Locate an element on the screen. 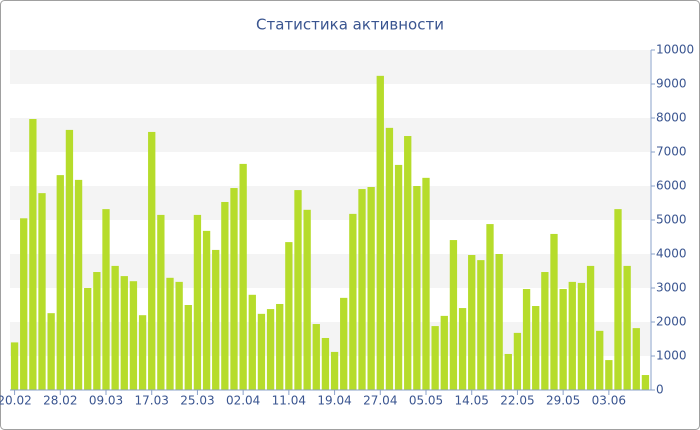 The height and width of the screenshot is (430, 700). x-tick-label: 14.05 is located at coordinates (472, 401).